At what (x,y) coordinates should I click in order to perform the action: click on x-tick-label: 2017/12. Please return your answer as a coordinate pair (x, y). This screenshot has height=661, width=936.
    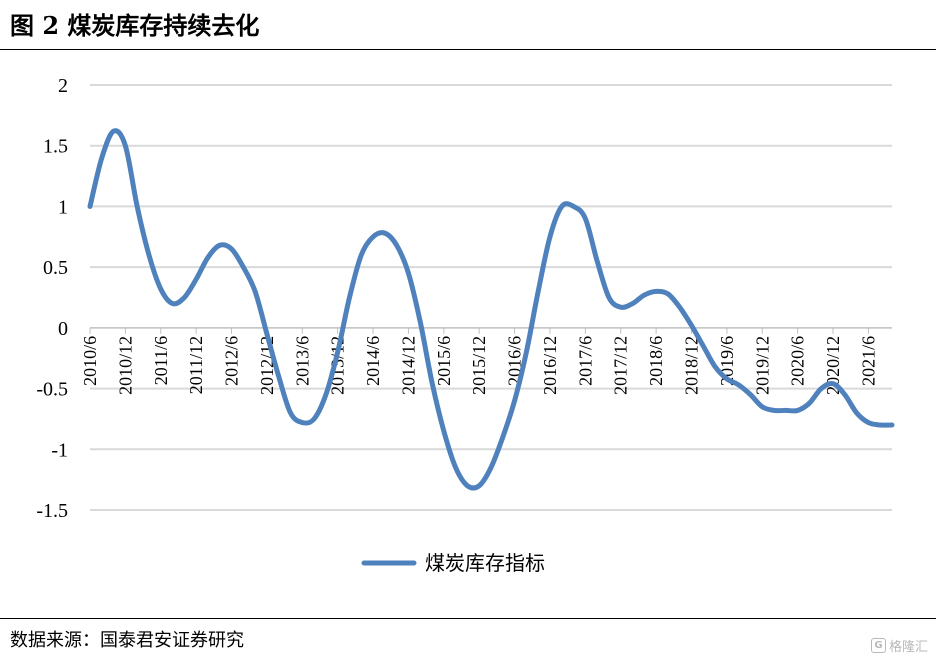
    Looking at the image, I should click on (621, 365).